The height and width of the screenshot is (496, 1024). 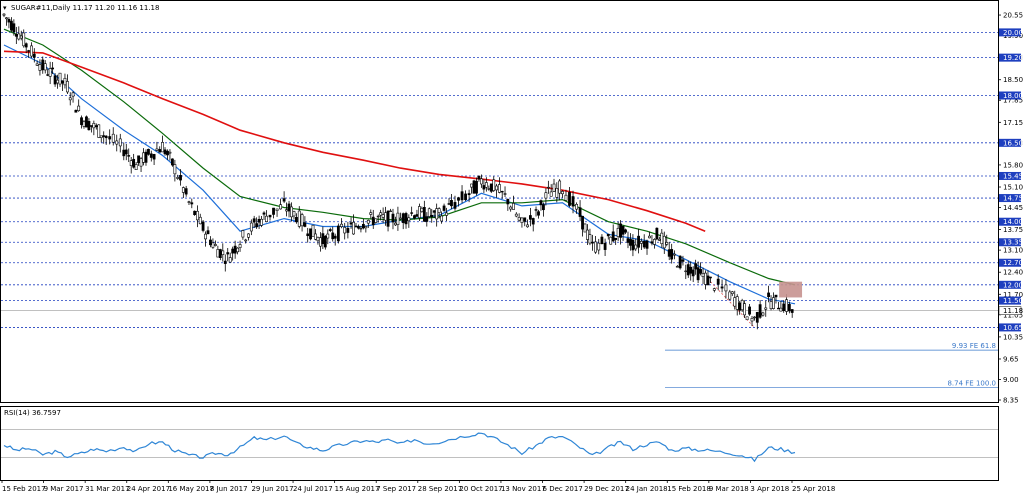 I want to click on resistance-zone, so click(x=791, y=289).